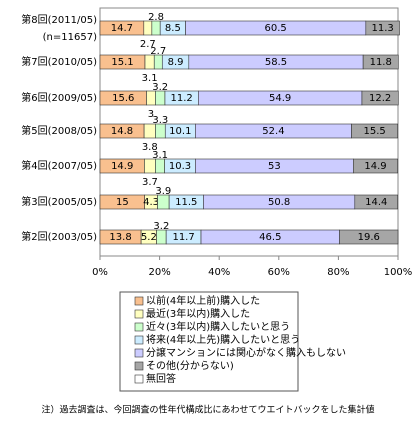 This screenshot has height=426, width=416. Describe the element at coordinates (219, 272) in the screenshot. I see `x-tick-label: 40%` at that location.